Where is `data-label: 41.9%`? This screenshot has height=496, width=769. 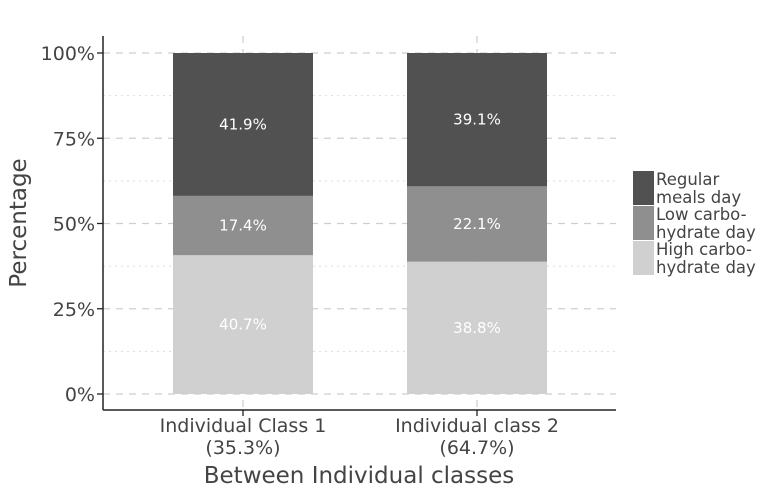
data-label: 41.9% is located at coordinates (243, 124).